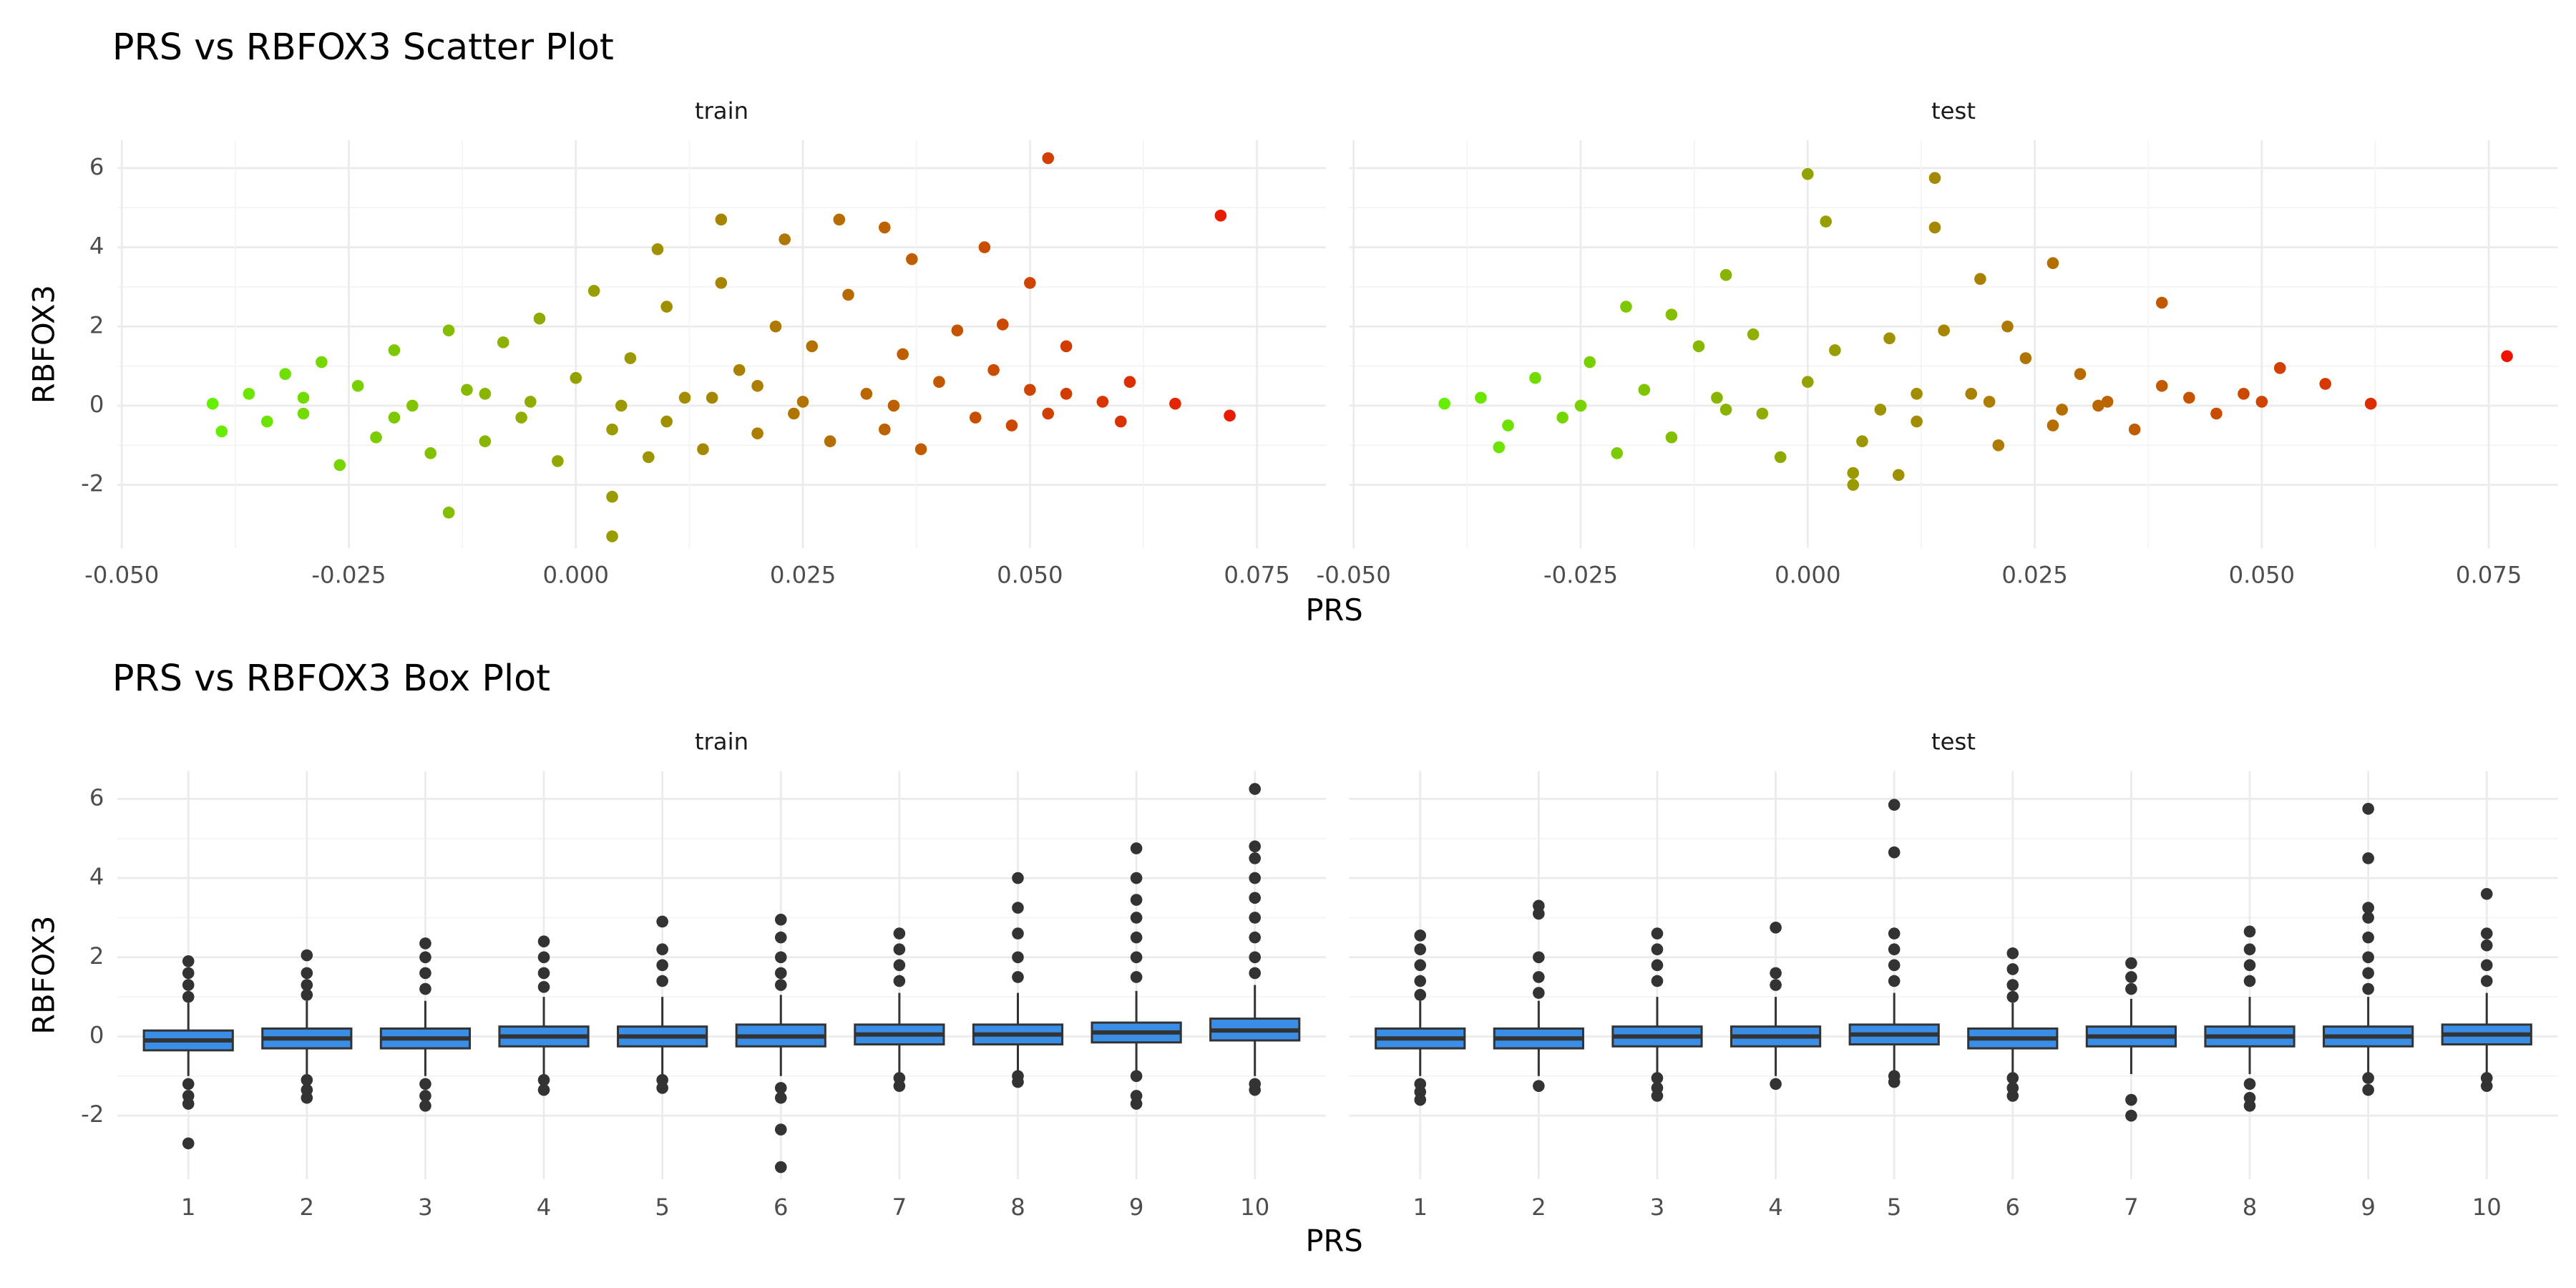  I want to click on x-tick-label: 1, so click(188, 1207).